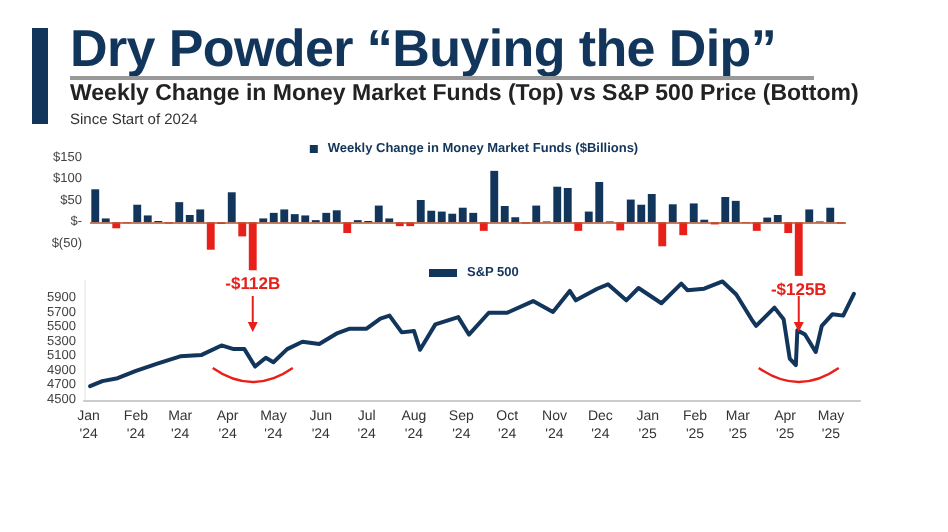 The height and width of the screenshot is (532, 948). What do you see at coordinates (798, 288) in the screenshot?
I see `data-label: -$125B` at bounding box center [798, 288].